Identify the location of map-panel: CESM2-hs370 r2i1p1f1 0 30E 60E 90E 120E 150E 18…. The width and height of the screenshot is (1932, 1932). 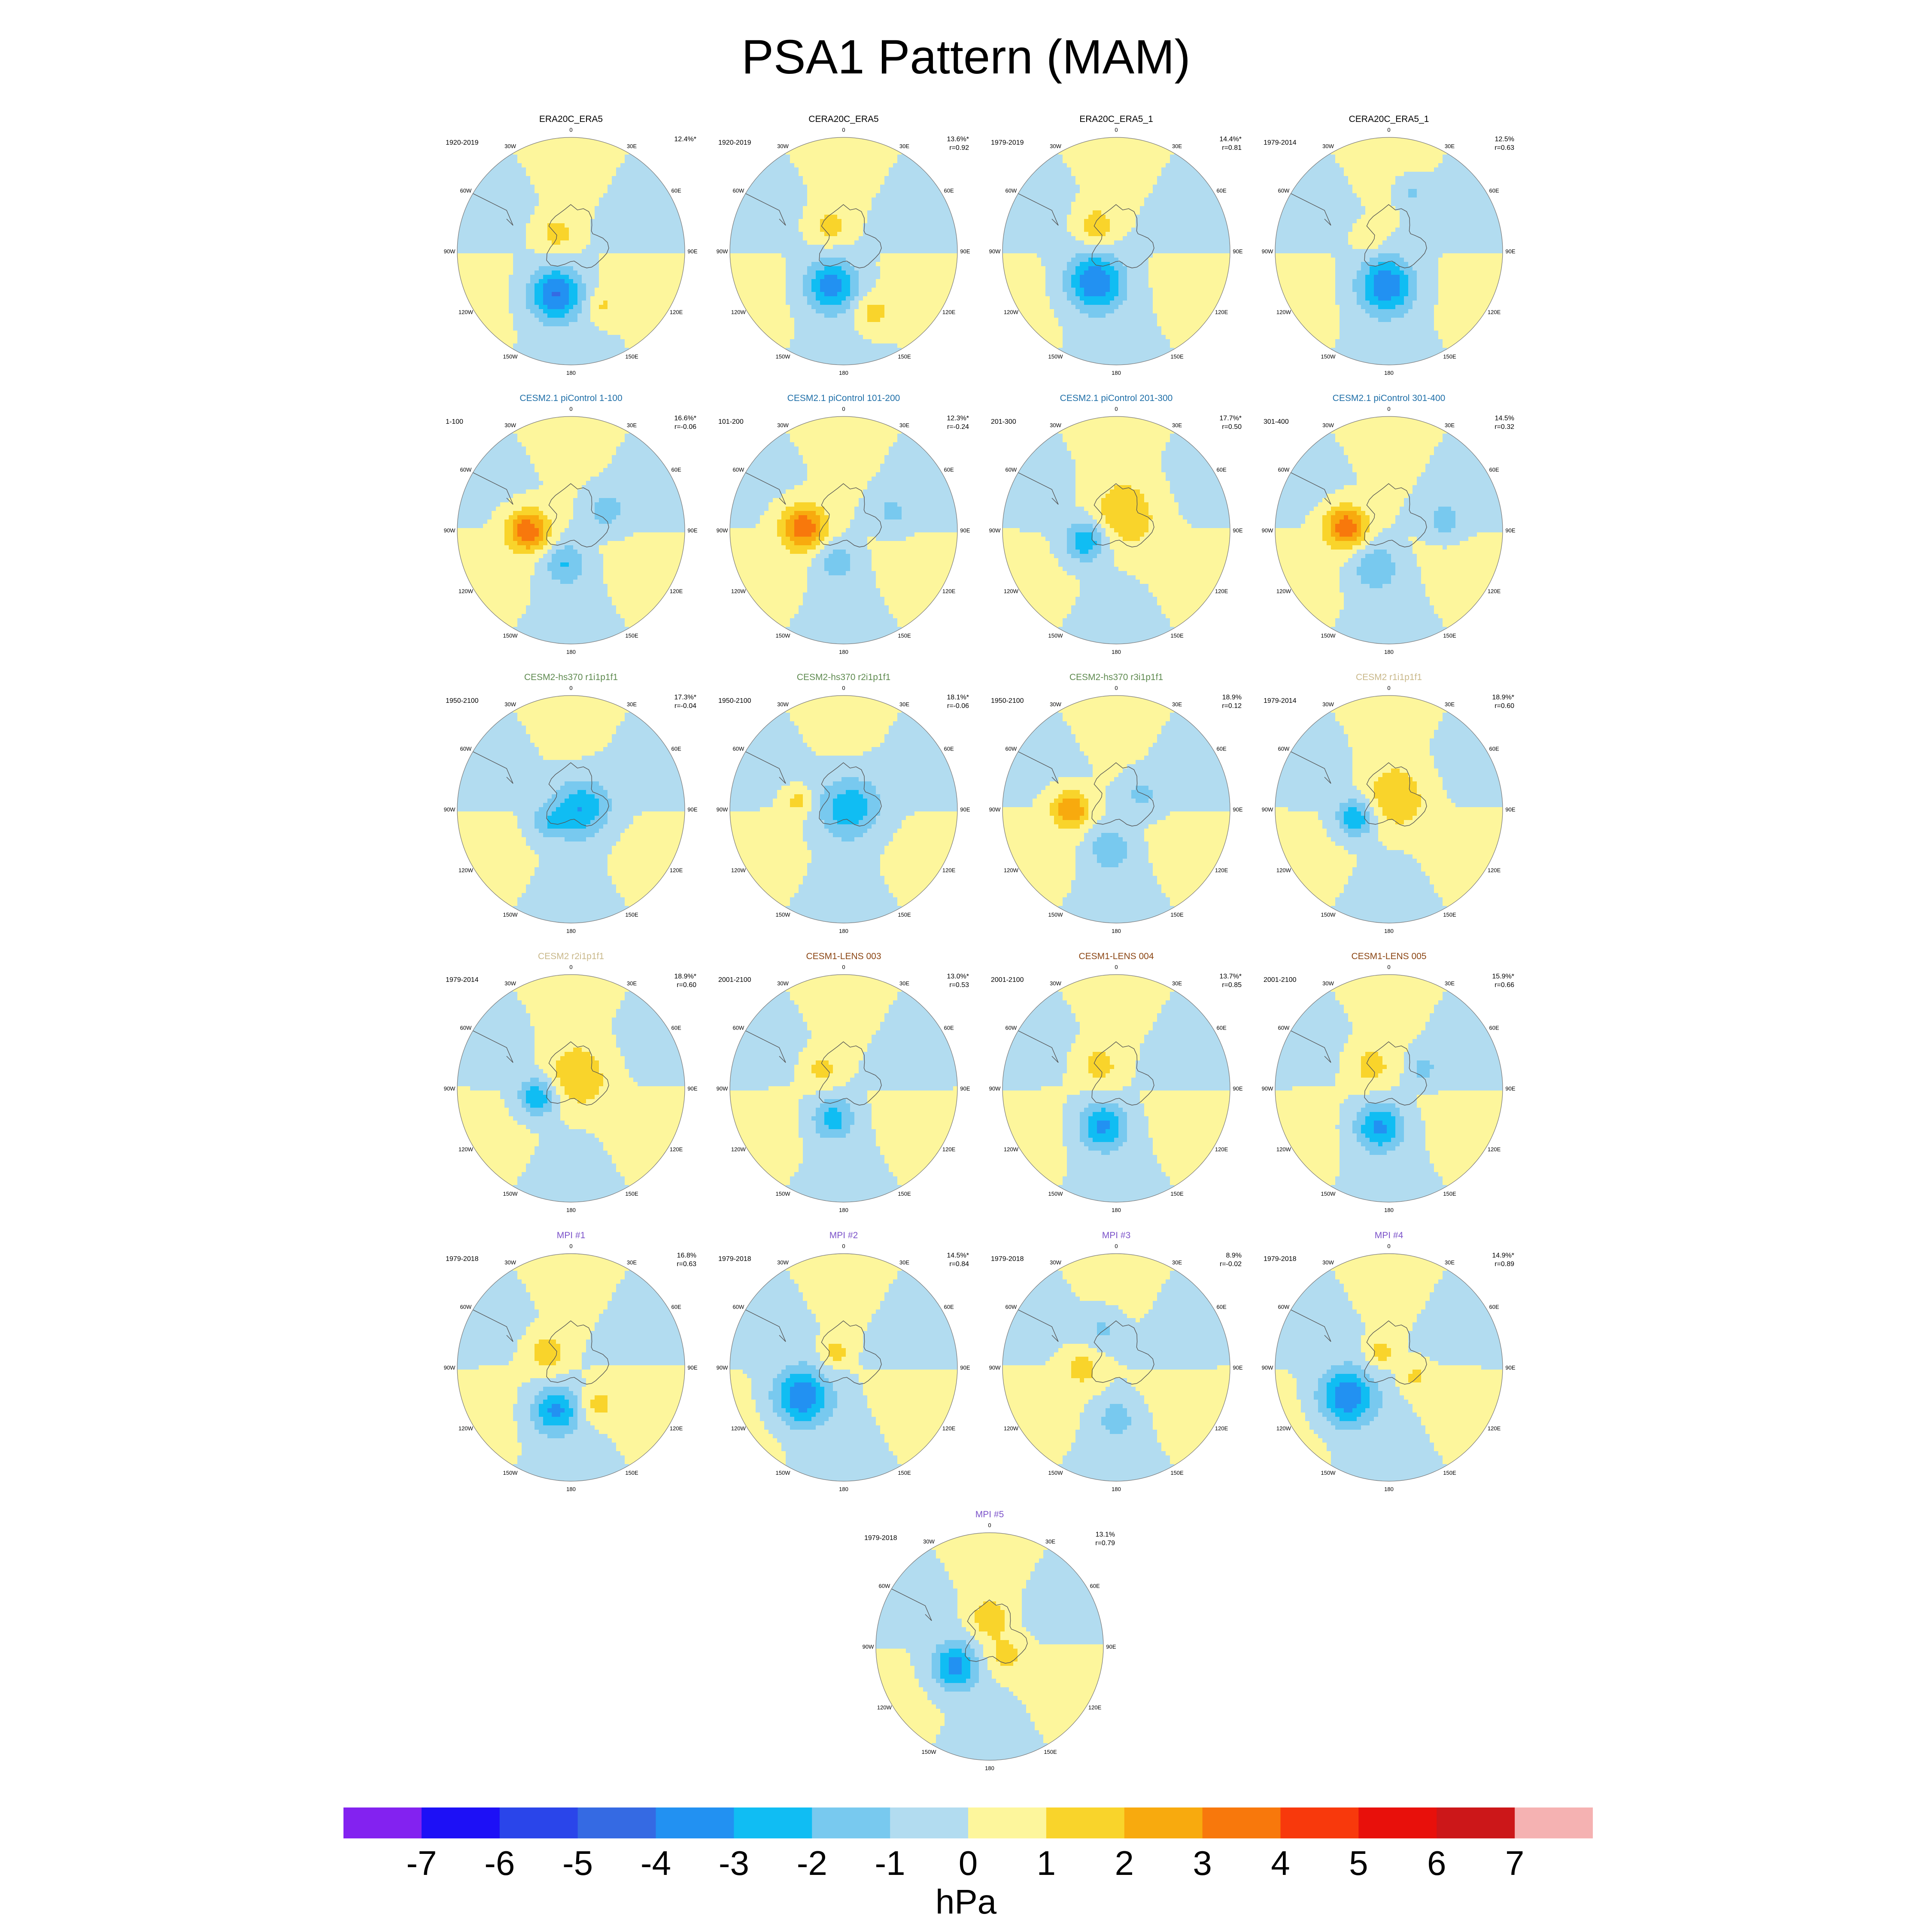
(844, 810).